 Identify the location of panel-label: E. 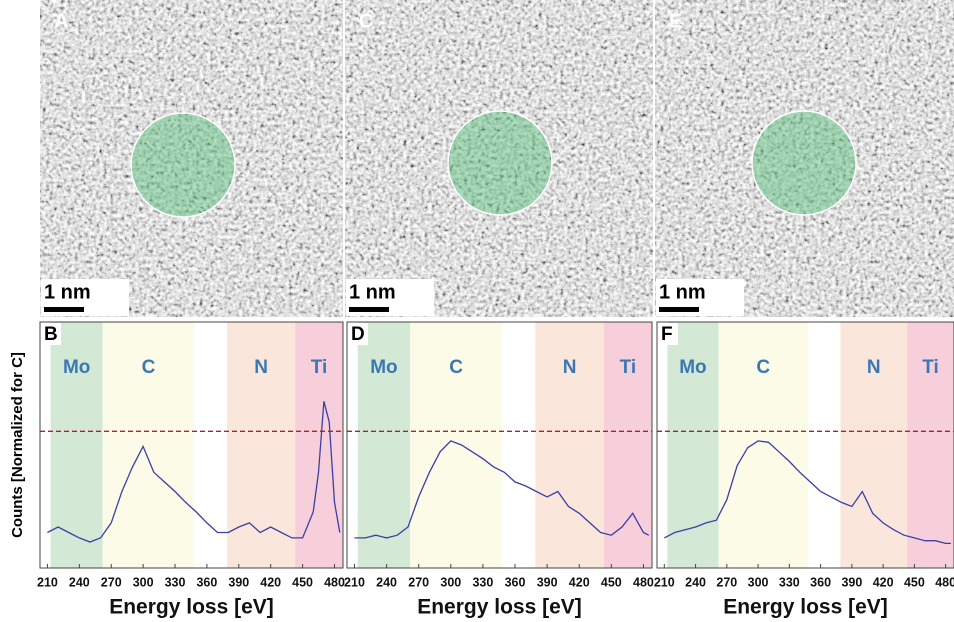
(675, 21).